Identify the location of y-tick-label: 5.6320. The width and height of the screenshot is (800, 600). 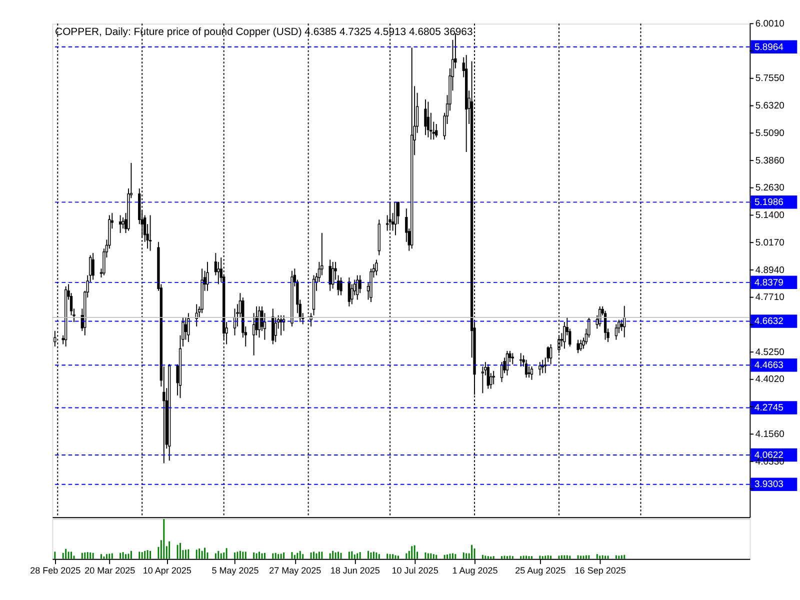
(769, 106).